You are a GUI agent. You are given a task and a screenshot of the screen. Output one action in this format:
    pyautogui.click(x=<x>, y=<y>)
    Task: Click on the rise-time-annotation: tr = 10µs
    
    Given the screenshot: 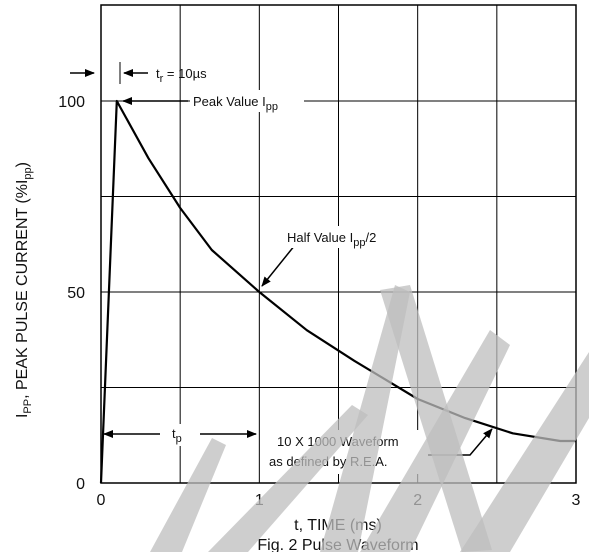 What is the action you would take?
    pyautogui.click(x=138, y=73)
    